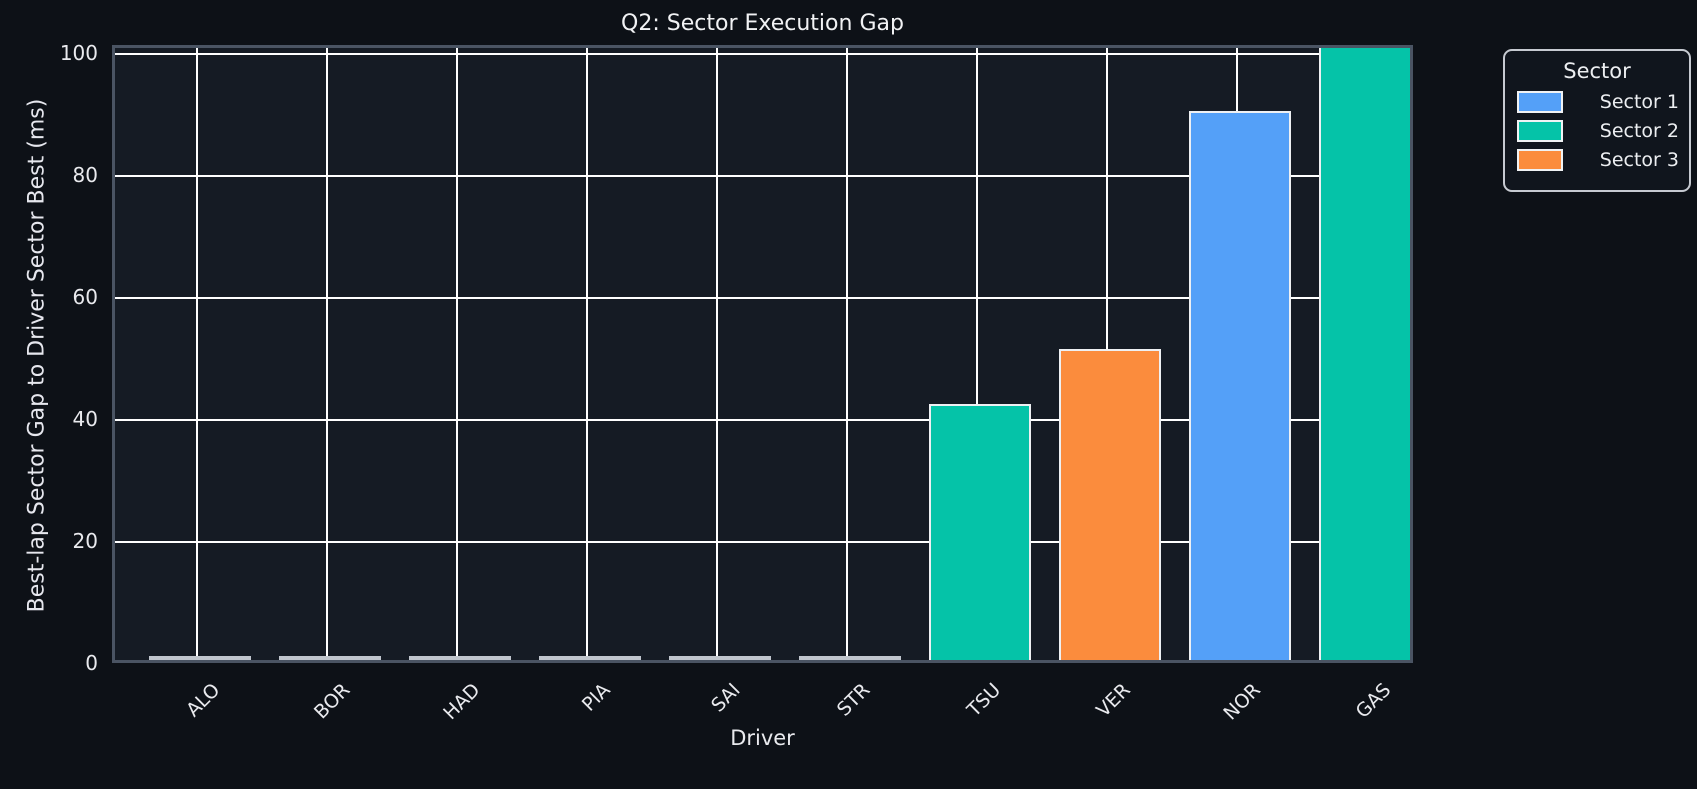 The height and width of the screenshot is (789, 1697). What do you see at coordinates (716, 354) in the screenshot?
I see `v-gridline-SAI` at bounding box center [716, 354].